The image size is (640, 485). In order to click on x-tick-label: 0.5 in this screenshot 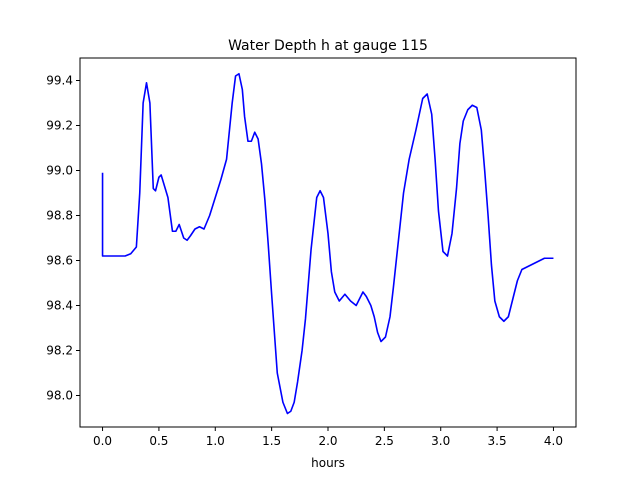, I will do `click(158, 441)`.